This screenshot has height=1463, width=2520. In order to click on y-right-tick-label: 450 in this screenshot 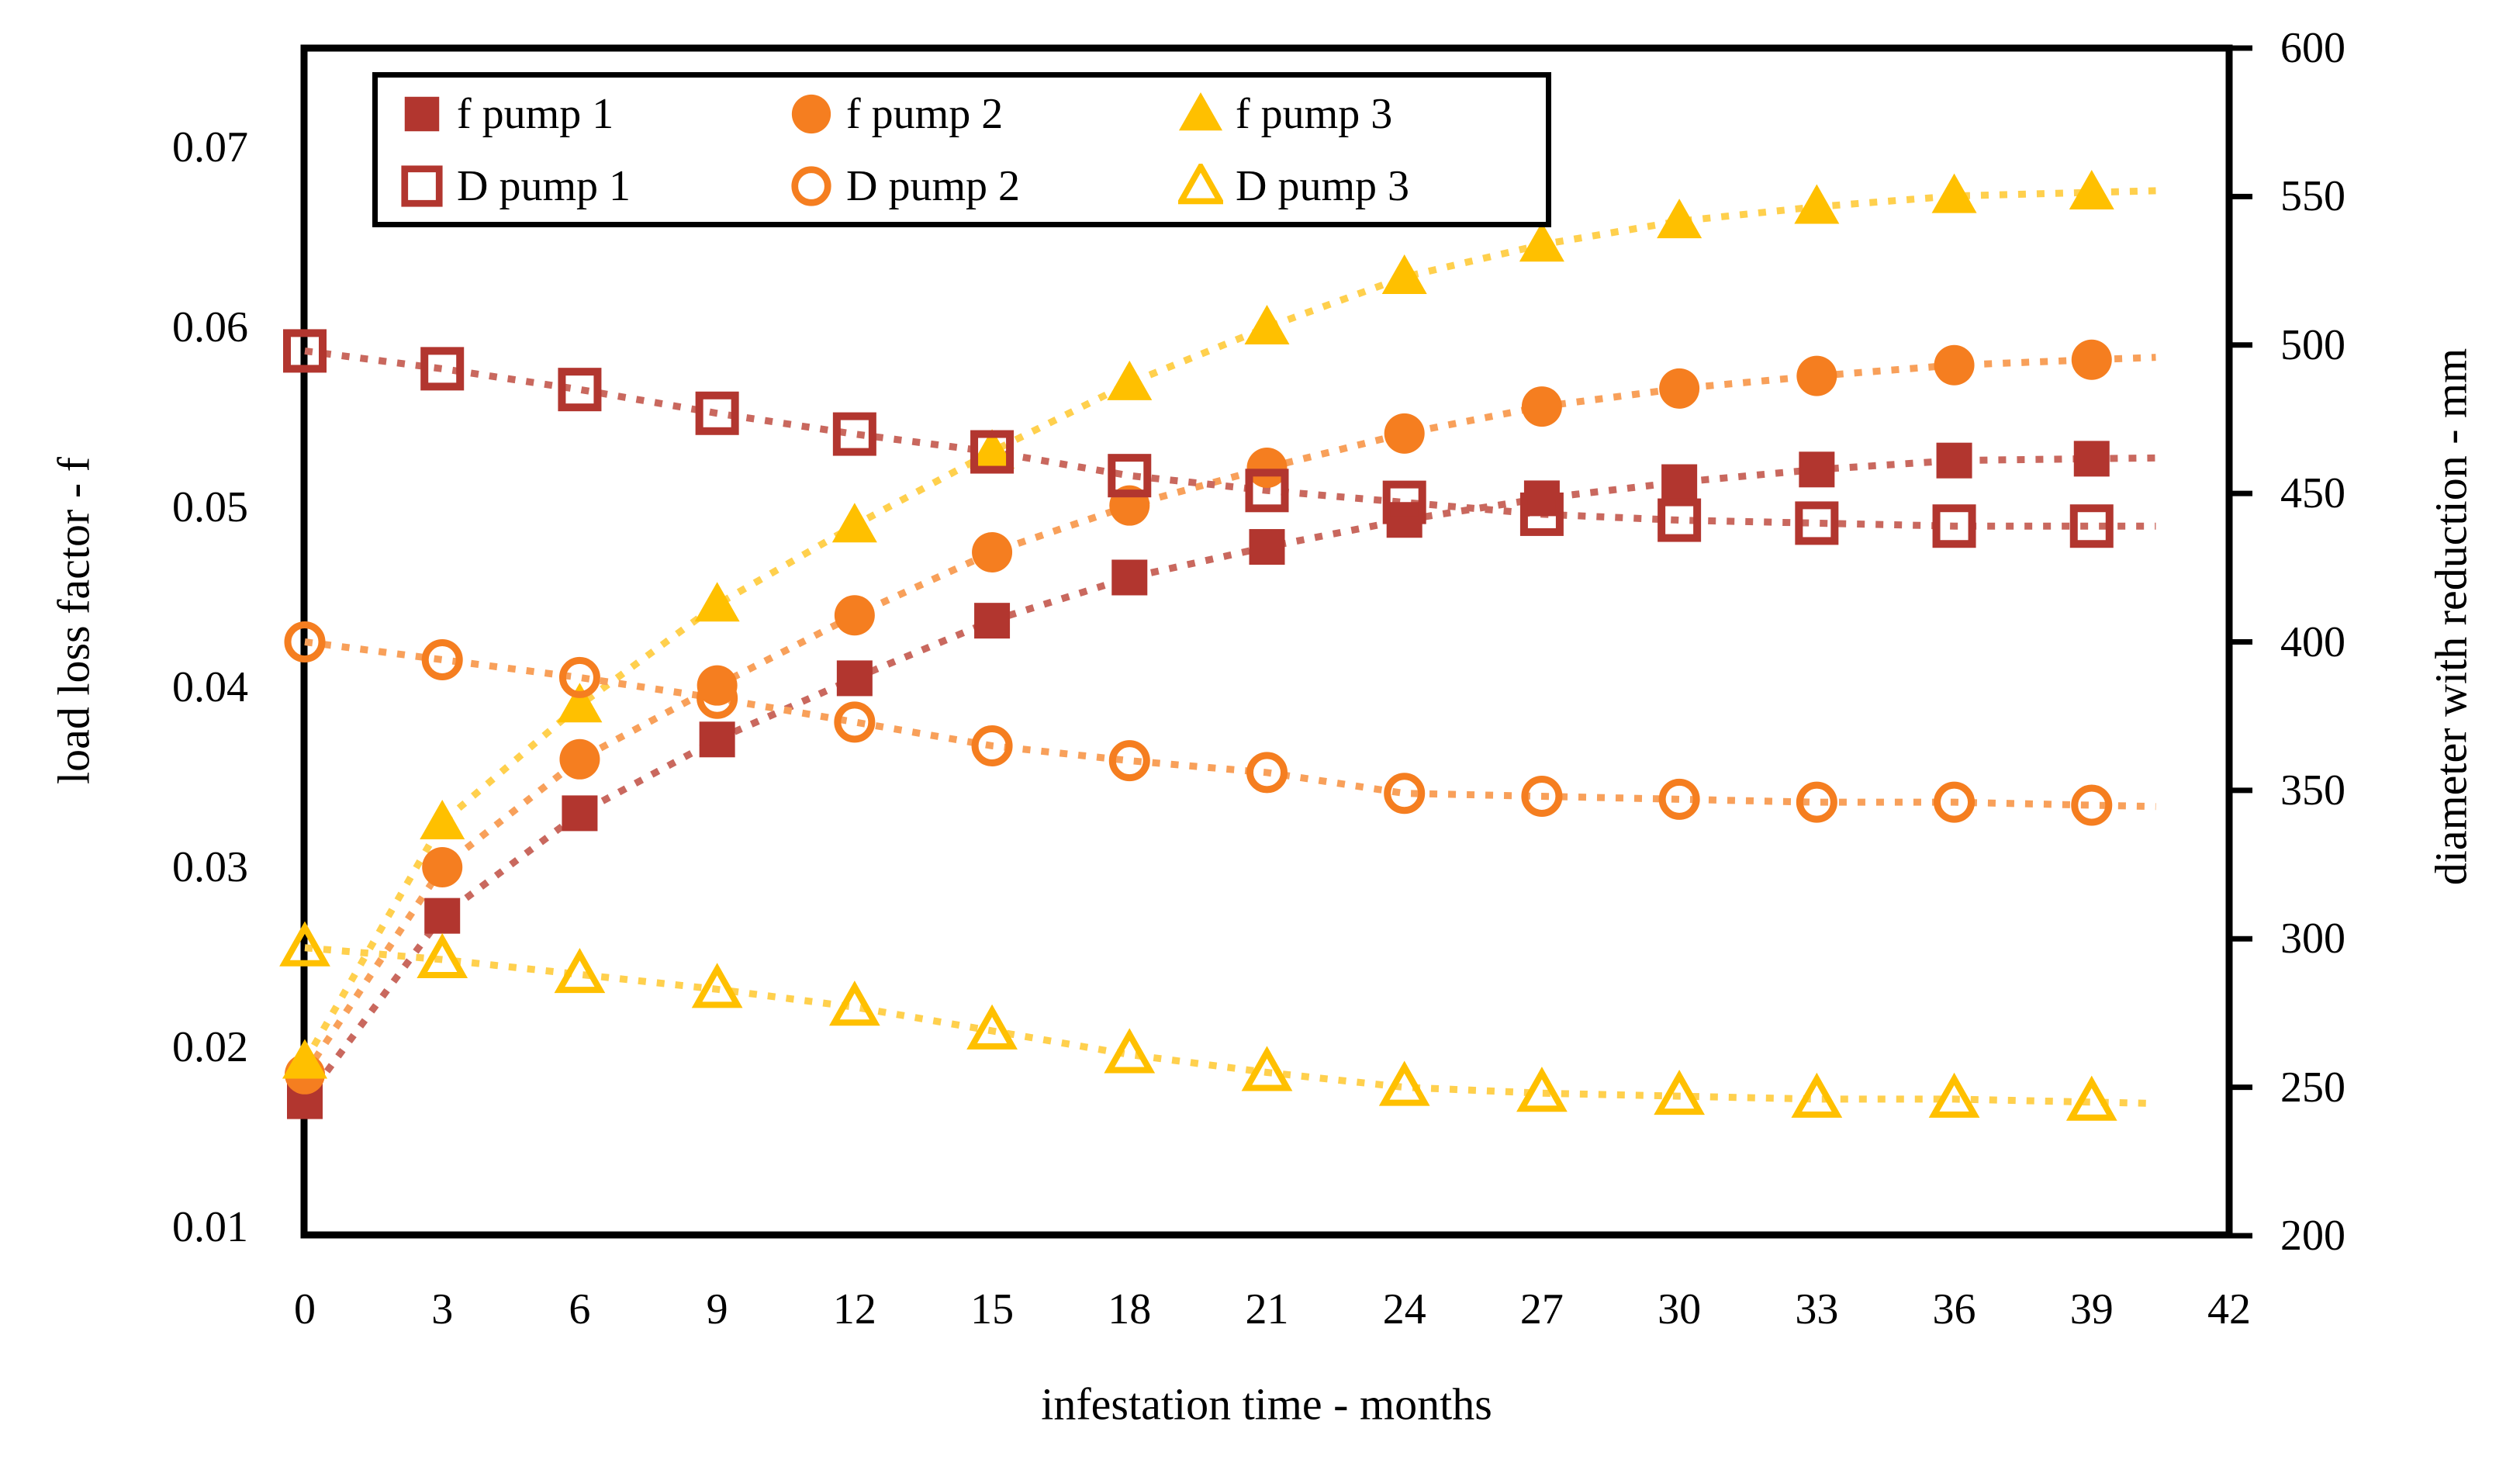, I will do `click(2313, 493)`.